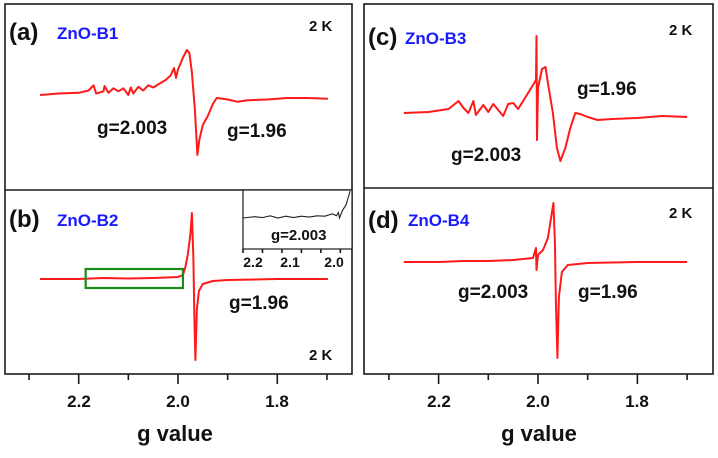  What do you see at coordinates (321, 26) in the screenshot?
I see `panel-a-temperature: 2 K` at bounding box center [321, 26].